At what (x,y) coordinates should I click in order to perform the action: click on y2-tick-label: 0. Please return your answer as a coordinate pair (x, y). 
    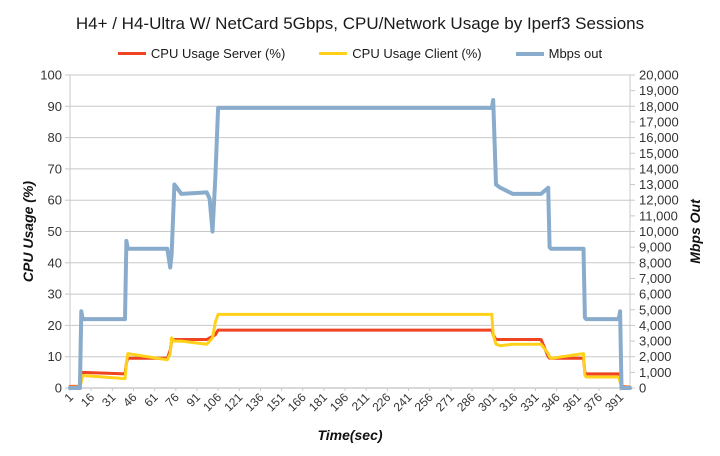
    Looking at the image, I should click on (642, 388).